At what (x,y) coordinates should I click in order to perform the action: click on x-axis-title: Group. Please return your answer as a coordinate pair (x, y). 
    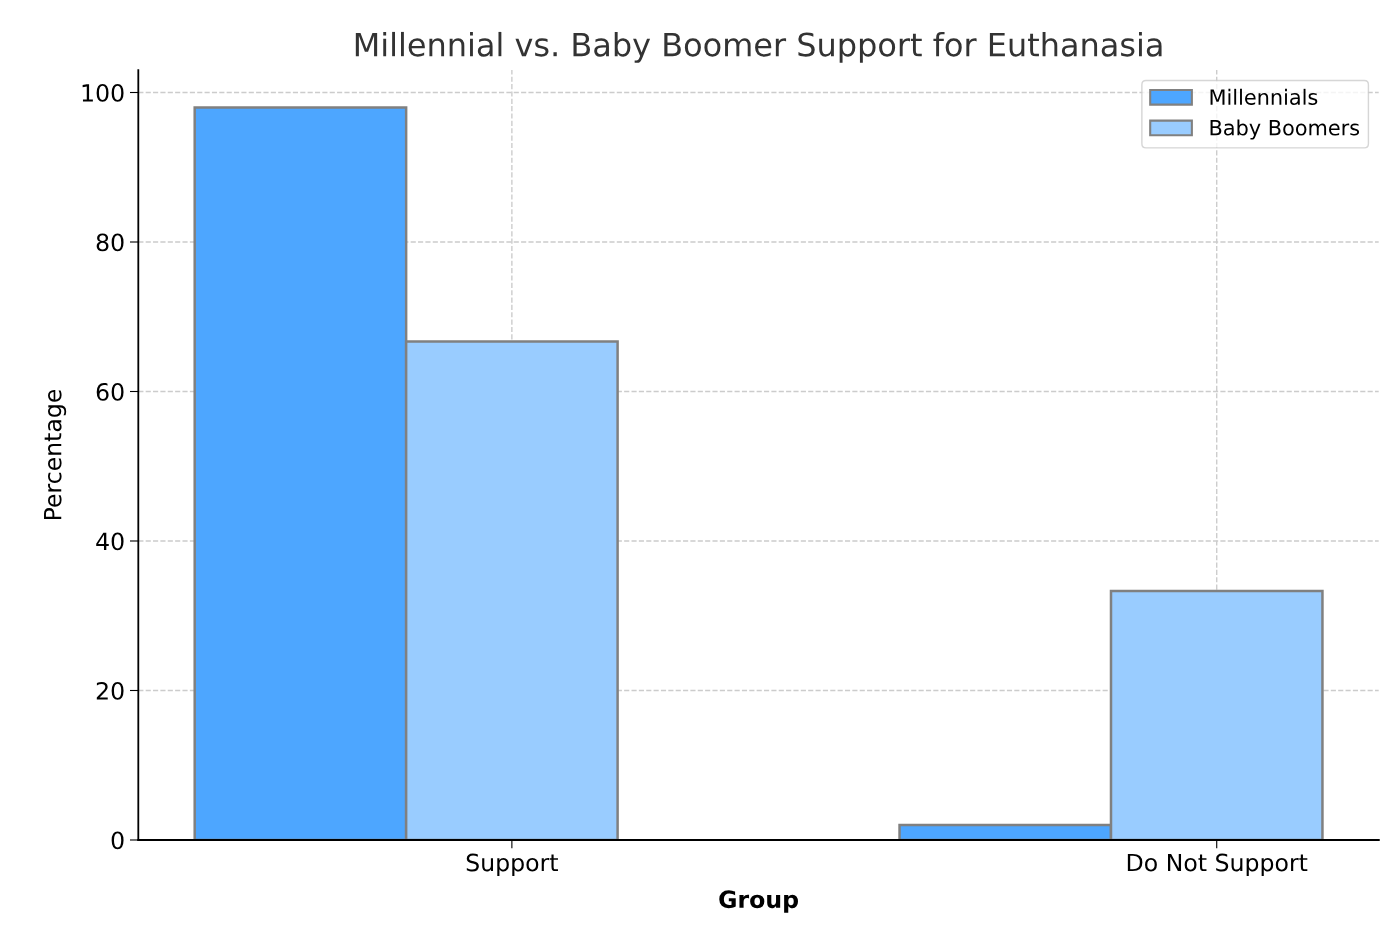
    Looking at the image, I should click on (758, 901).